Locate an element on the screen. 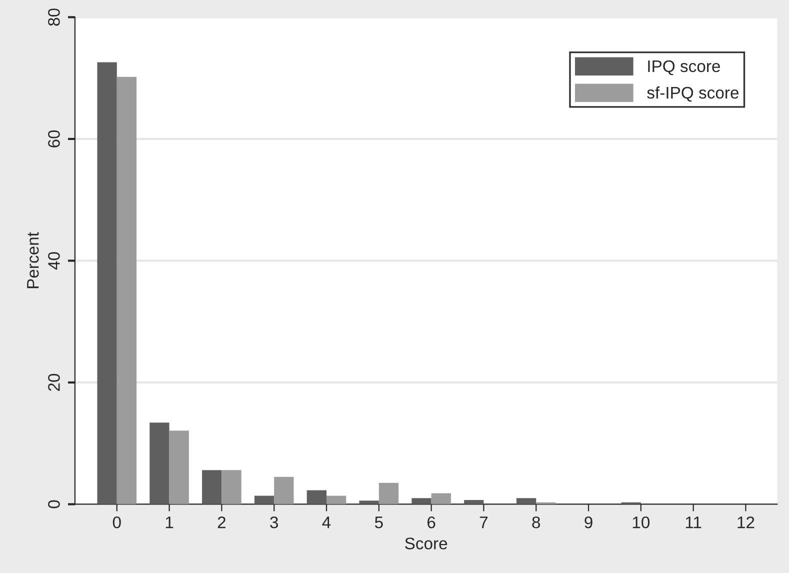 This screenshot has height=573, width=789. y-tick-label: 60 is located at coordinates (54, 139).